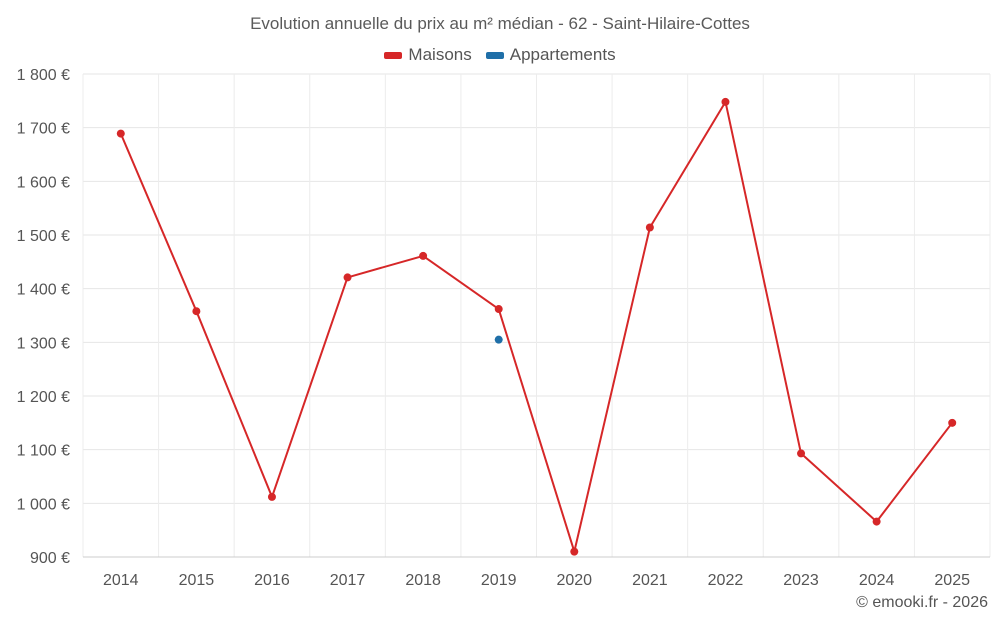 The width and height of the screenshot is (1000, 625). What do you see at coordinates (197, 580) in the screenshot?
I see `x-tick-label: 2015` at bounding box center [197, 580].